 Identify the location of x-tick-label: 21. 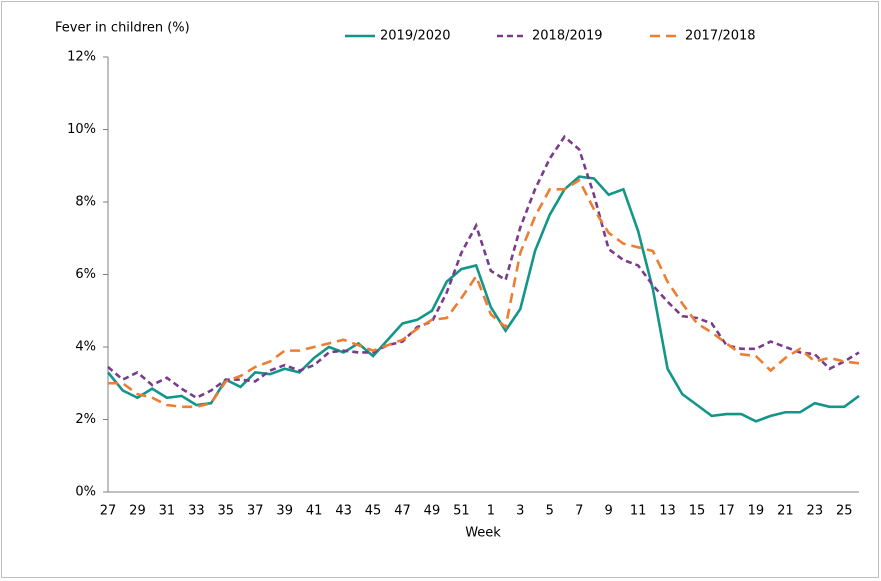
(785, 511).